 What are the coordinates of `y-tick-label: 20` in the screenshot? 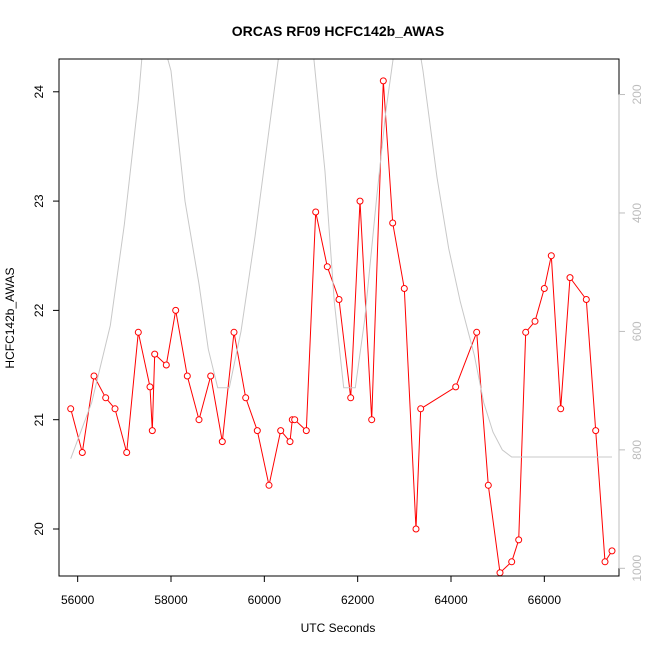 It's located at (39, 529).